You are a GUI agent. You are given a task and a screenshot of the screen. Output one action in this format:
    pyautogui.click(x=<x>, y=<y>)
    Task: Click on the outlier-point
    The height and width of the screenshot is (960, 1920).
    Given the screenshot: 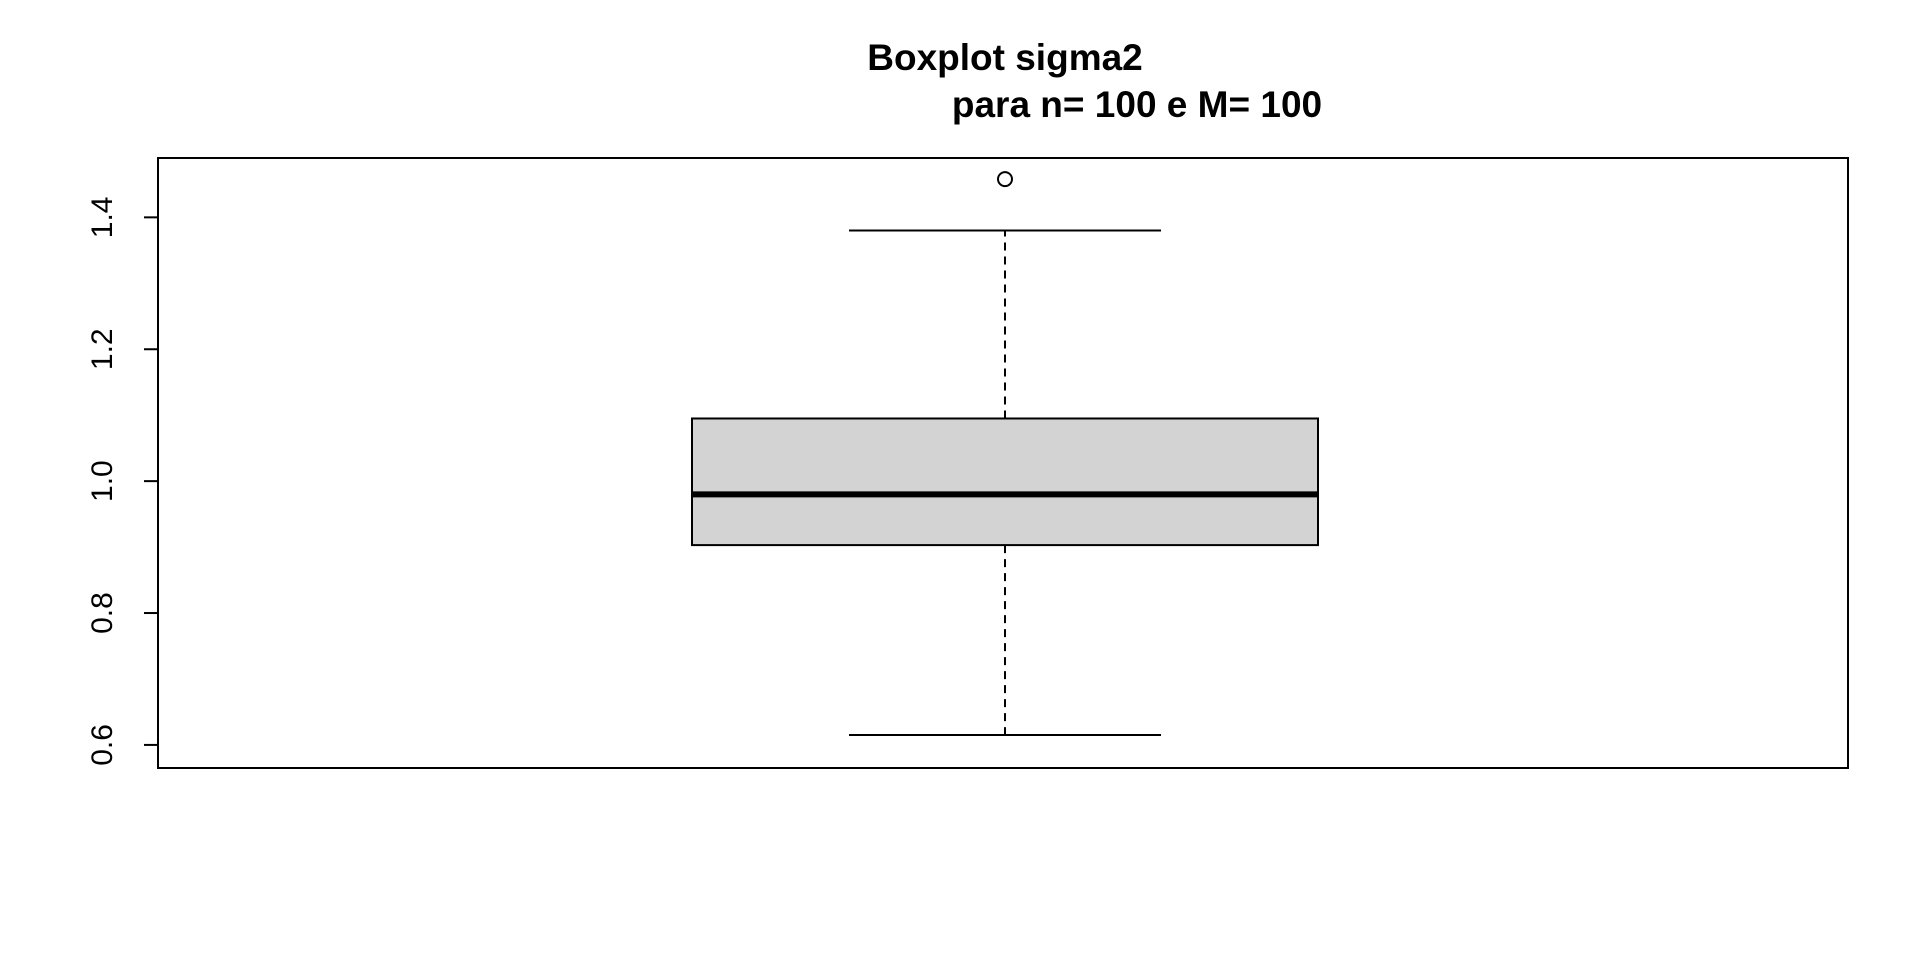 What is the action you would take?
    pyautogui.click(x=1005, y=179)
    